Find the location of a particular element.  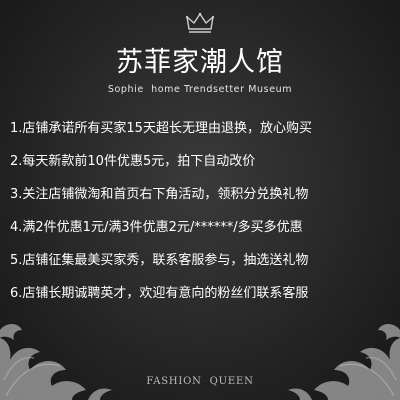

notice-item-3: 3.关注店铺微淘和首页右下角活动，领积分兑换礼物 is located at coordinates (159, 194).